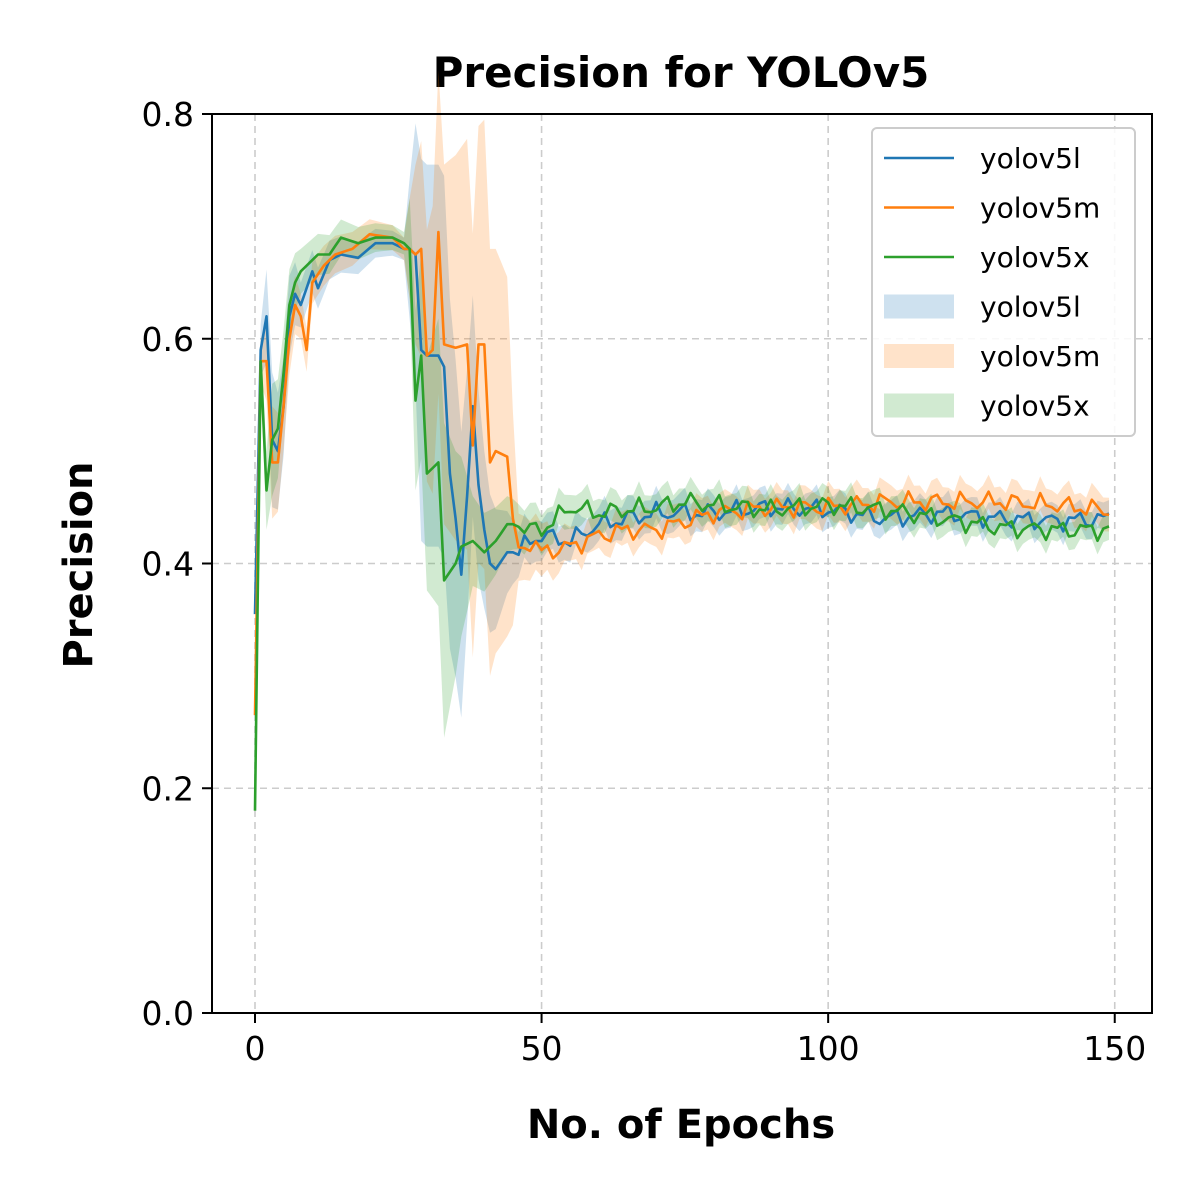 This screenshot has width=1200, height=1200. I want to click on x-axis-label: No. of Epochs, so click(681, 1125).